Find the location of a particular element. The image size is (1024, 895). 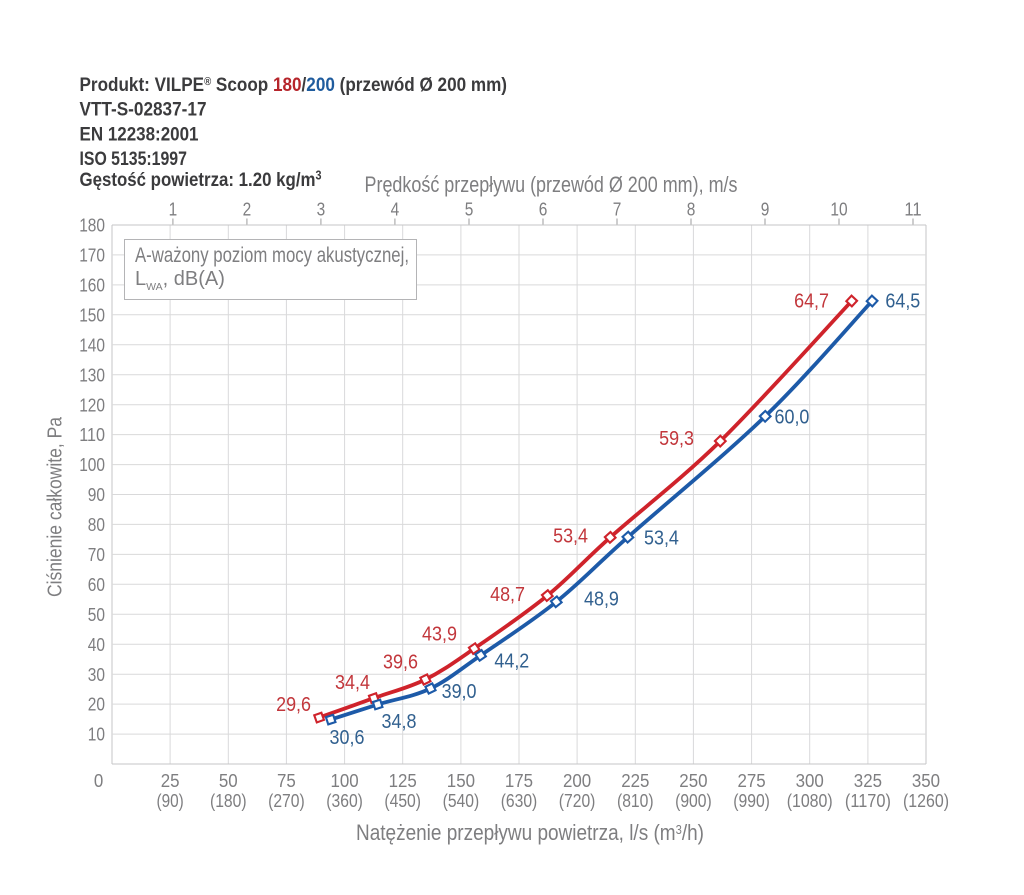

svg-text: 110 is located at coordinates (92, 434).